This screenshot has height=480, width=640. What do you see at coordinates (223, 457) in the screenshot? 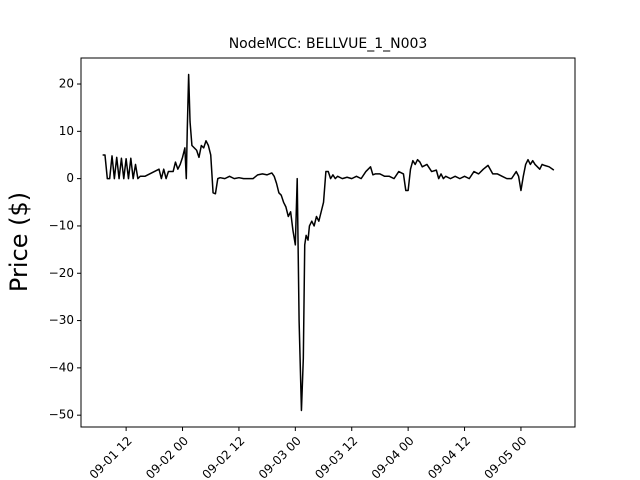
I see `x-tick-label: 09-02 12` at bounding box center [223, 457].